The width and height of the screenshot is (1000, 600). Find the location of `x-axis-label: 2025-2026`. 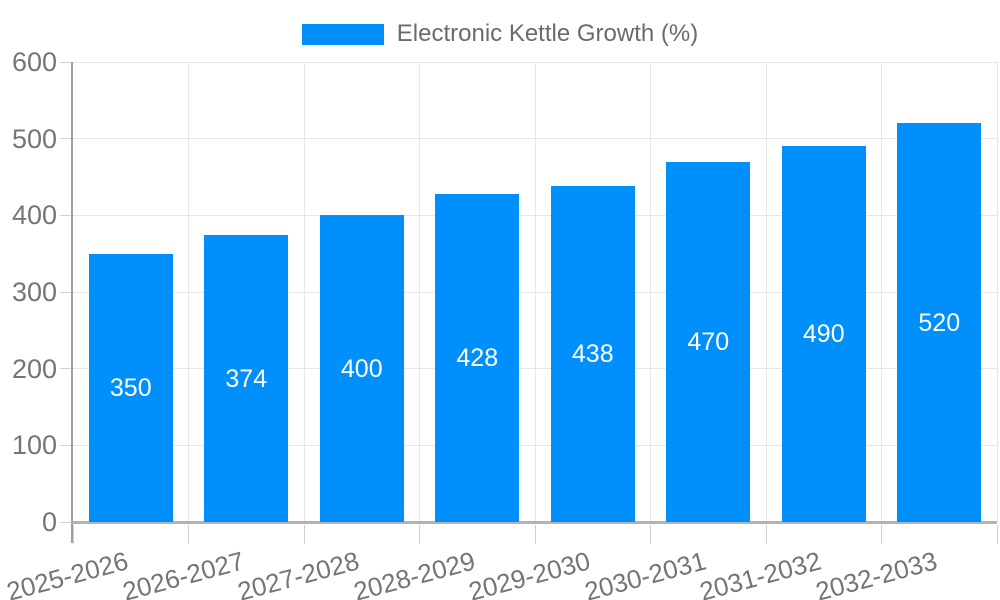

x-axis-label: 2025-2026 is located at coordinates (67, 572).